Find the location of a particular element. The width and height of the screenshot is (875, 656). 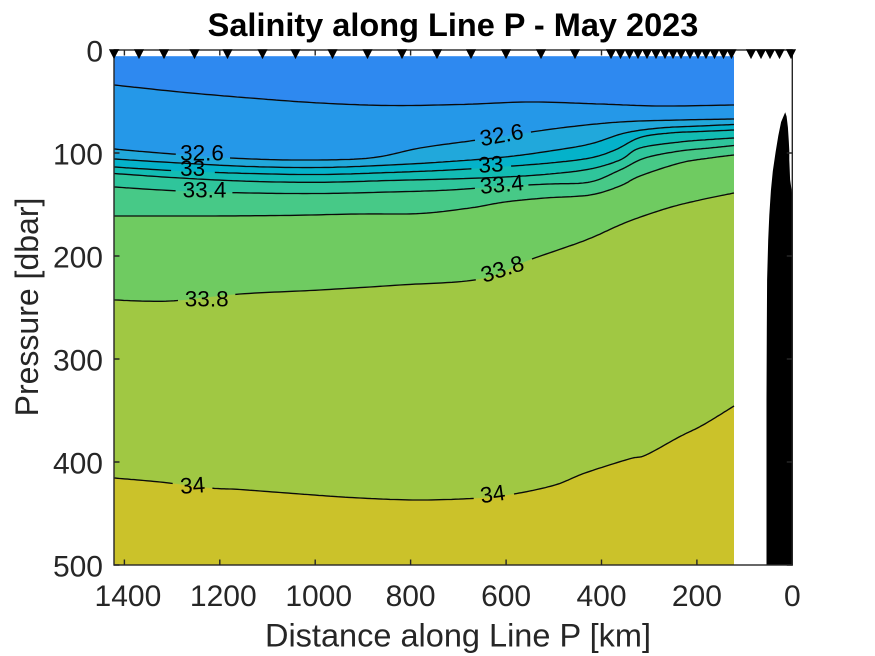

svg-text: 100 is located at coordinates (78, 155).